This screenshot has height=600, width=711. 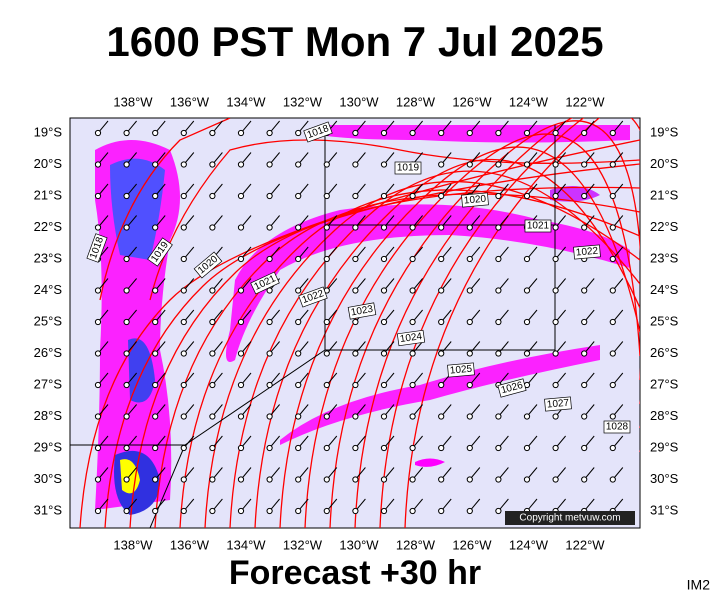 What do you see at coordinates (664, 415) in the screenshot?
I see `lat-label: 28°S` at bounding box center [664, 415].